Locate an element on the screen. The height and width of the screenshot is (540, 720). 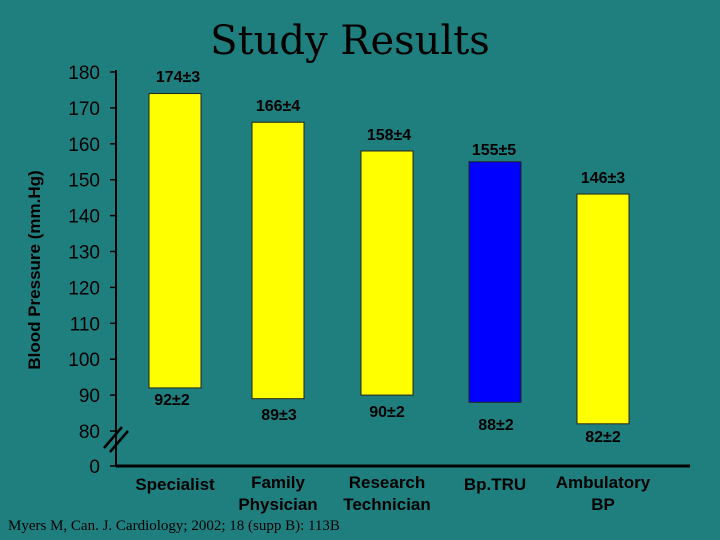
diastolic-value-label: 82±2 is located at coordinates (603, 437).